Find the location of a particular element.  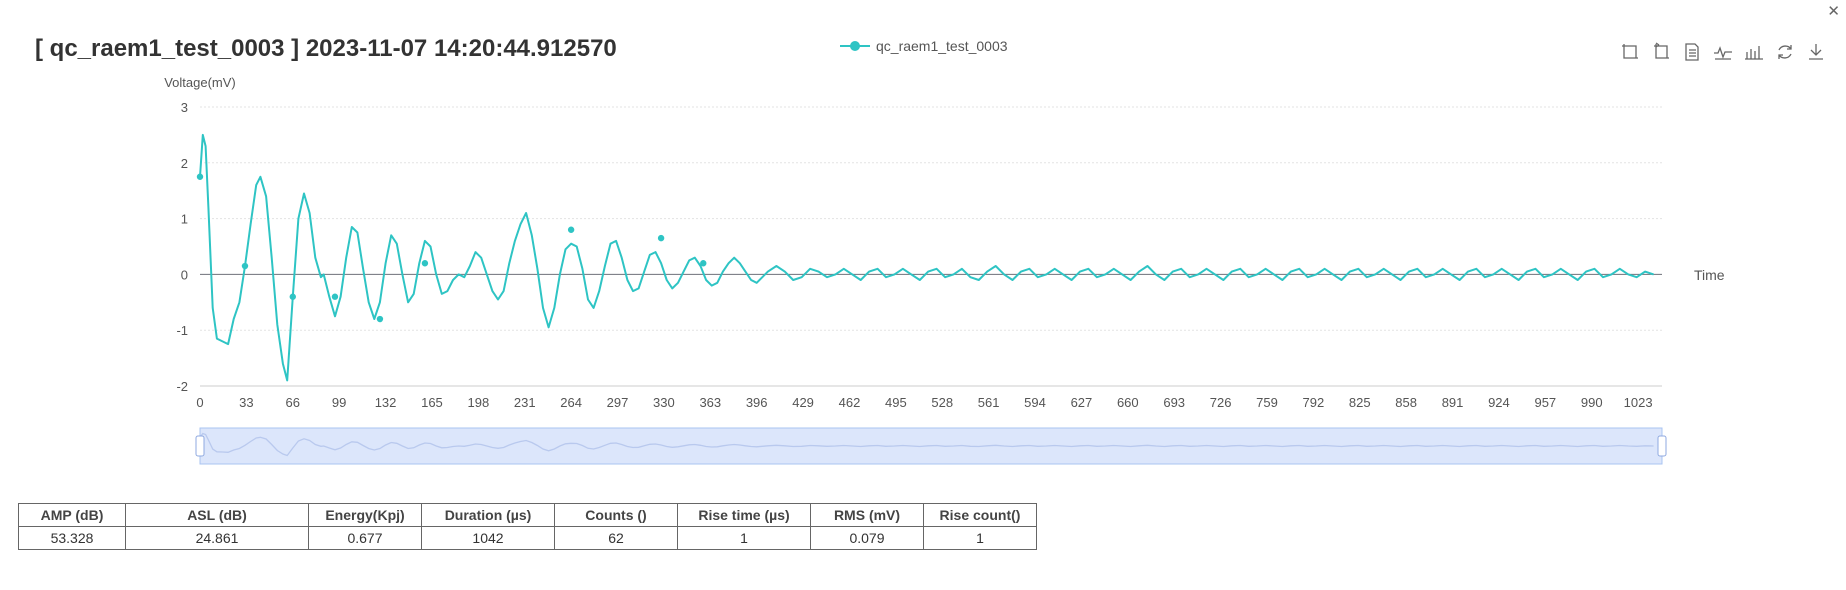

x-tick-label: 0 is located at coordinates (199, 402).